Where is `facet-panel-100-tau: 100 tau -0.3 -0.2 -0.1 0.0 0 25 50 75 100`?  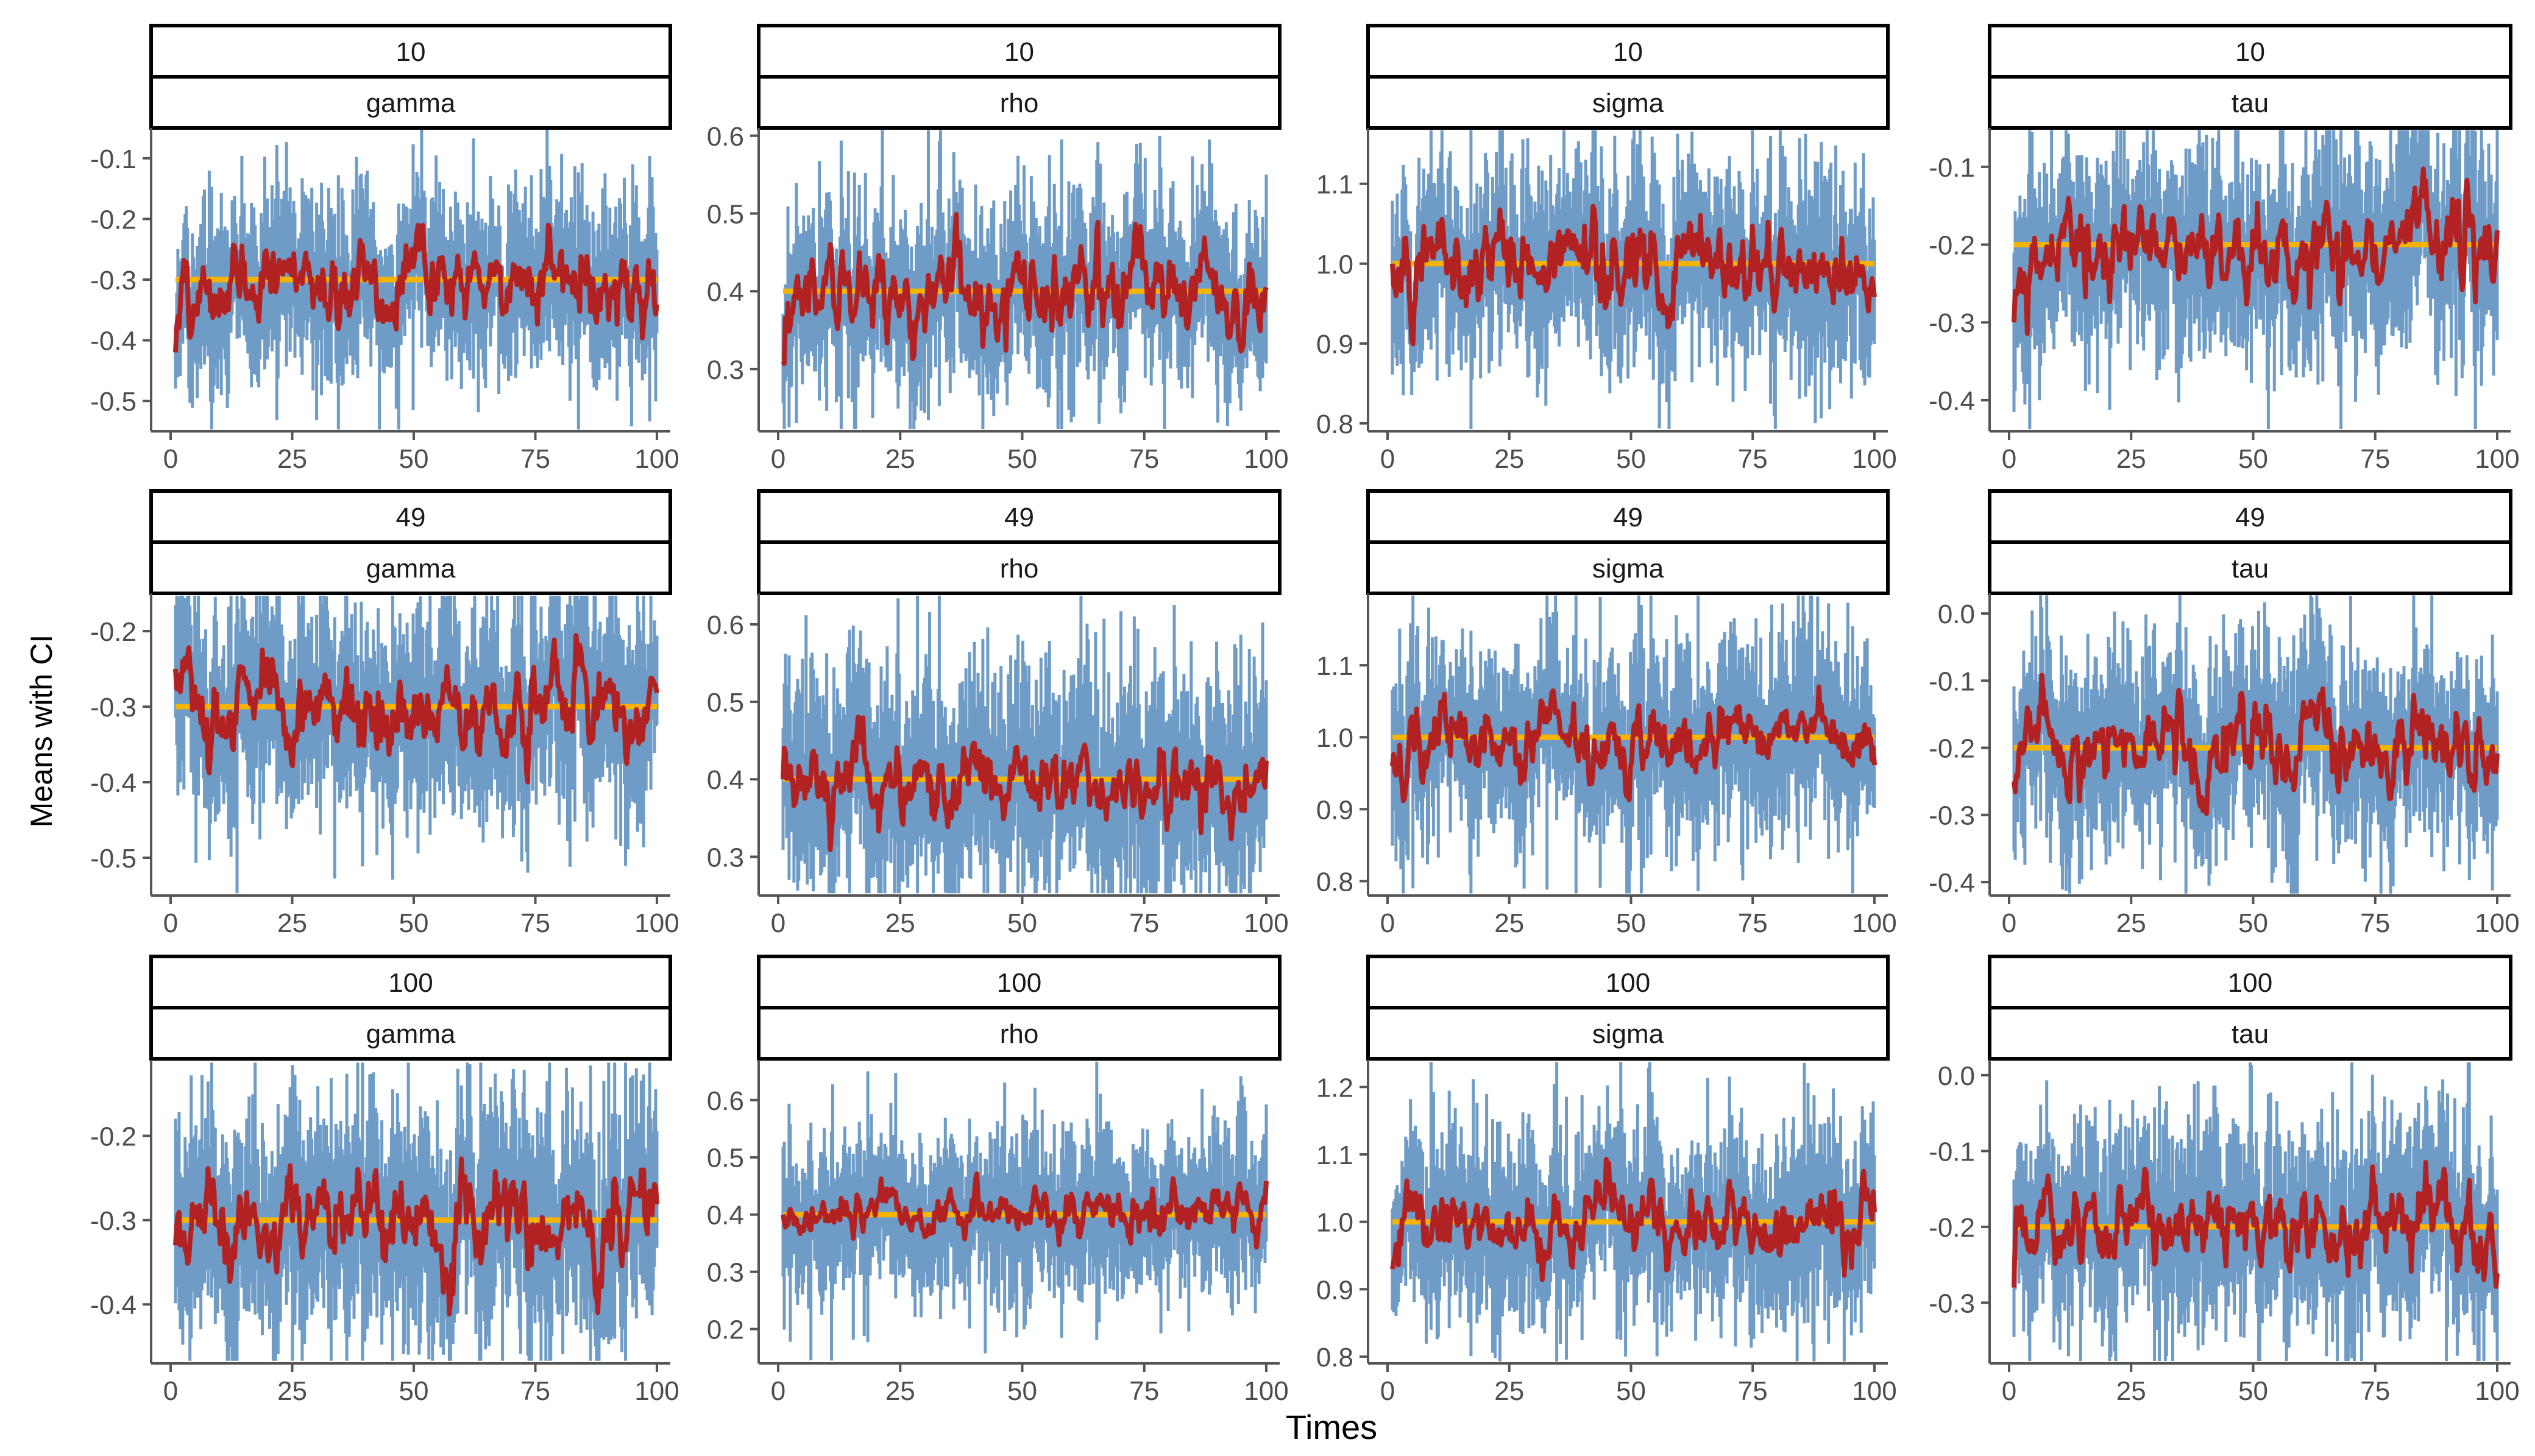
facet-panel-100-tau: 100 tau -0.3 -0.2 -0.1 0.0 0 25 50 75 100 is located at coordinates (2224, 1180).